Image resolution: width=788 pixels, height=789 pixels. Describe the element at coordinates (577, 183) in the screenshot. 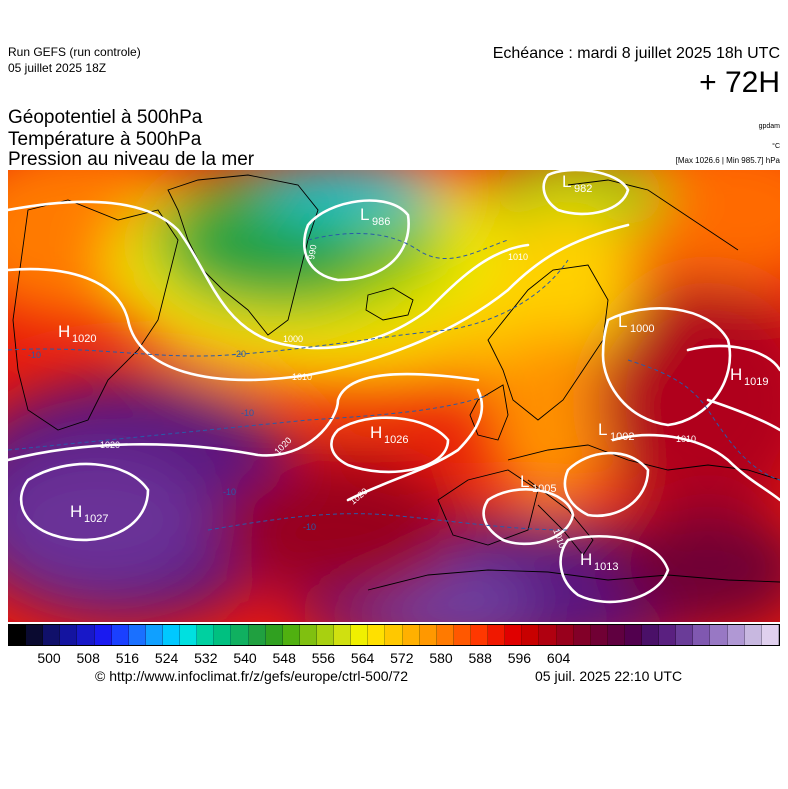

I see `pressure-center-low: L 982` at that location.